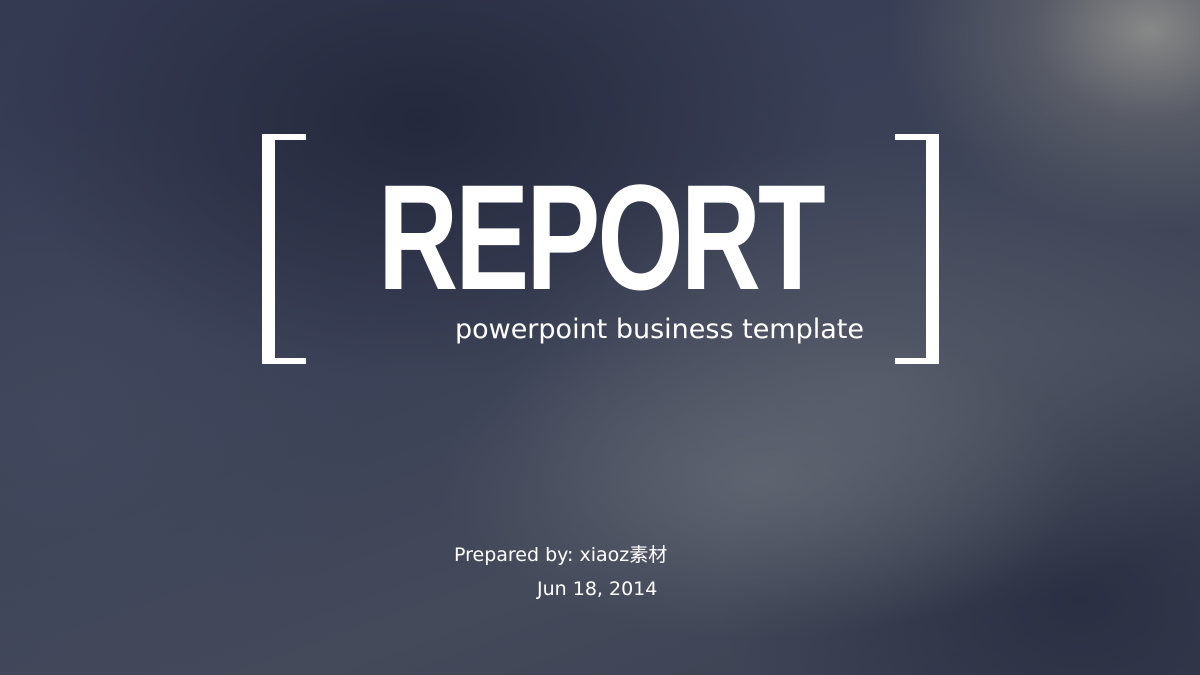 Image resolution: width=1200 pixels, height=675 pixels. Describe the element at coordinates (561, 555) in the screenshot. I see `prepared-by-text: Prepared by: xiaoz素材` at that location.